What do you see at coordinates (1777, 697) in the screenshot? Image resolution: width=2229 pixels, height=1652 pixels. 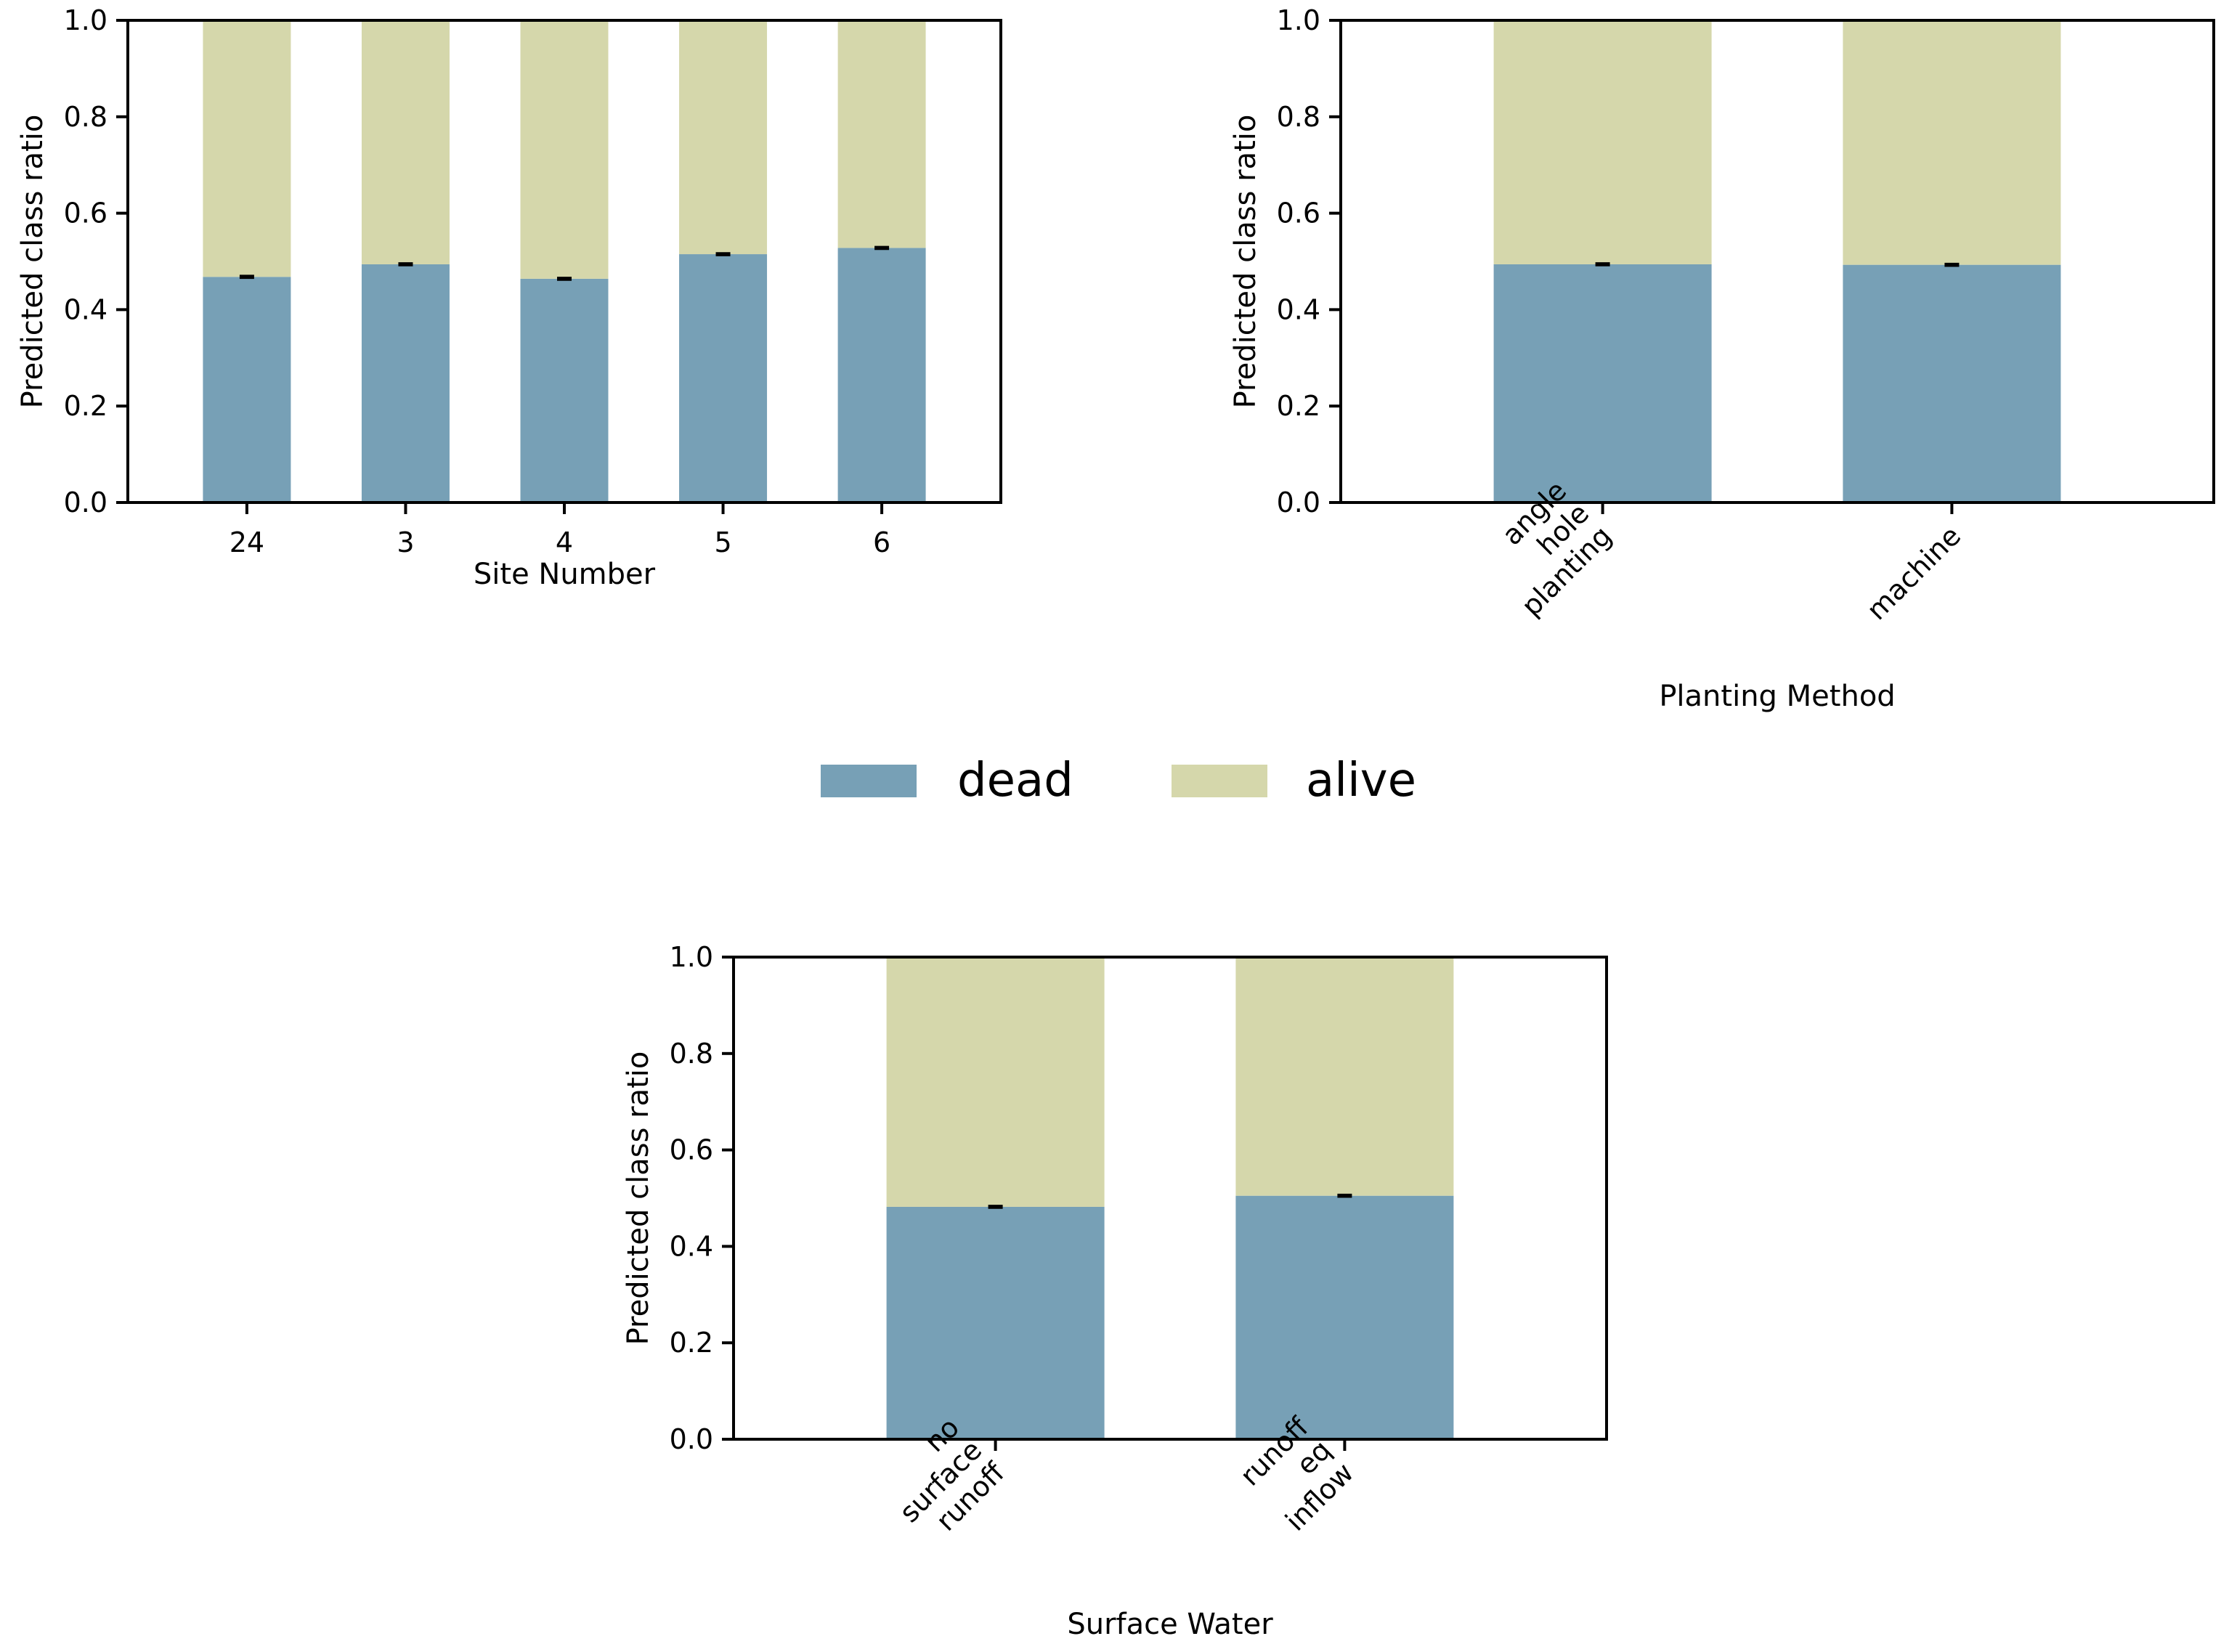 I see `x-axis-label: Planting Method` at bounding box center [1777, 697].